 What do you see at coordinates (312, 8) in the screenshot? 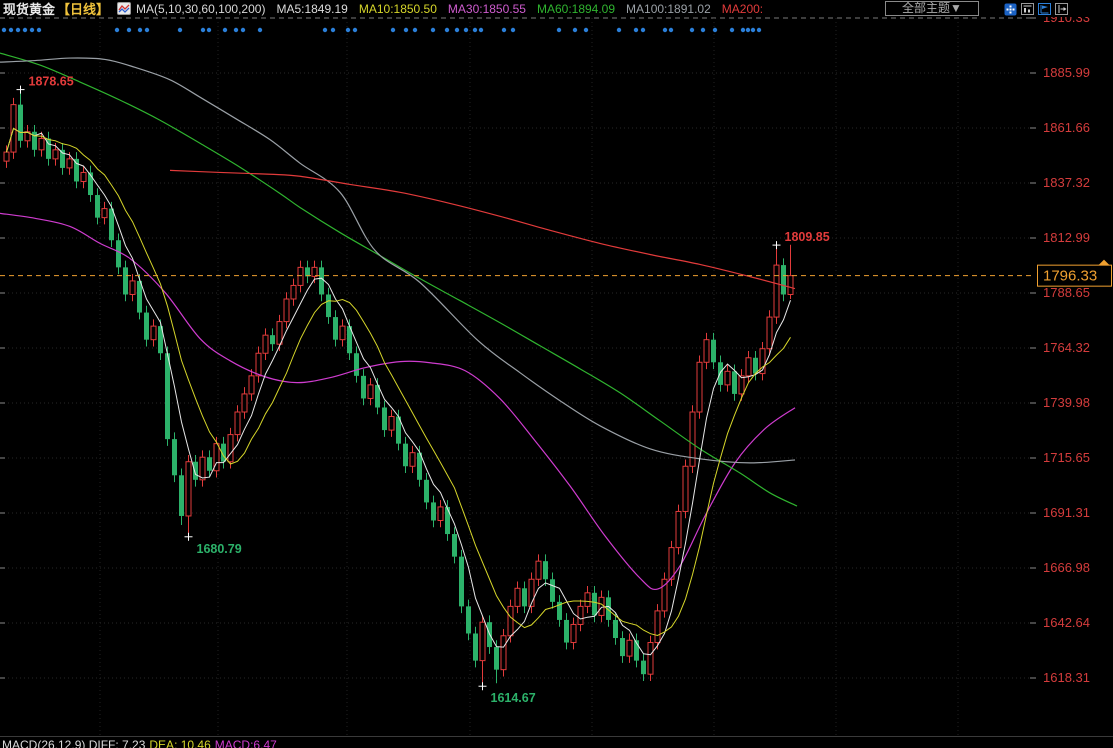
I see `ma5-value: MA5:1849.19` at bounding box center [312, 8].